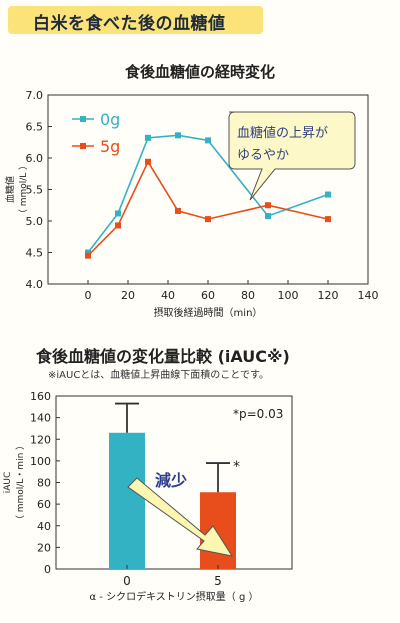 The image size is (400, 623). What do you see at coordinates (40, 418) in the screenshot?
I see `y-tick-label: 140` at bounding box center [40, 418].